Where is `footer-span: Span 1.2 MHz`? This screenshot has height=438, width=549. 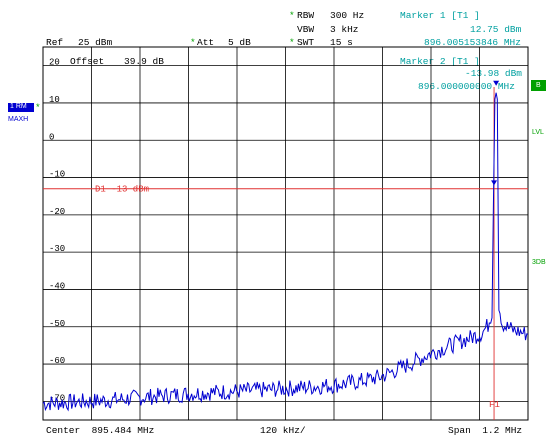
footer-span: Span 1.2 MHz is located at coordinates (485, 430).